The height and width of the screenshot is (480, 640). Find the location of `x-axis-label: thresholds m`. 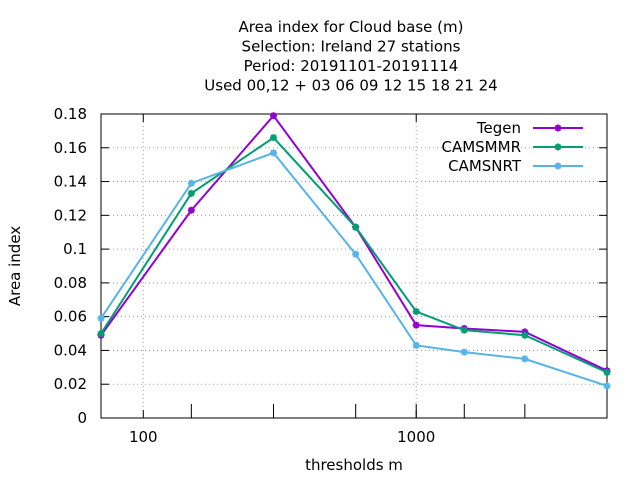

x-axis-label: thresholds m is located at coordinates (354, 465).